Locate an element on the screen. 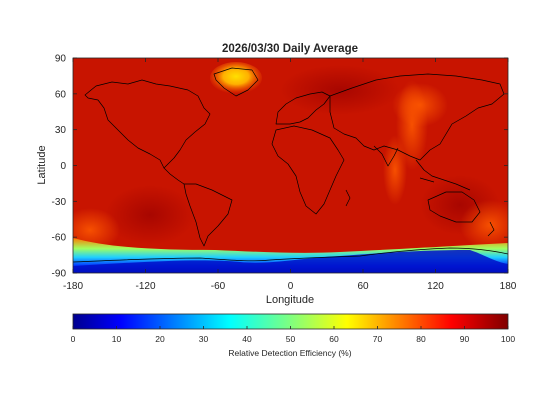  x-tick-label: -60 is located at coordinates (218, 286).